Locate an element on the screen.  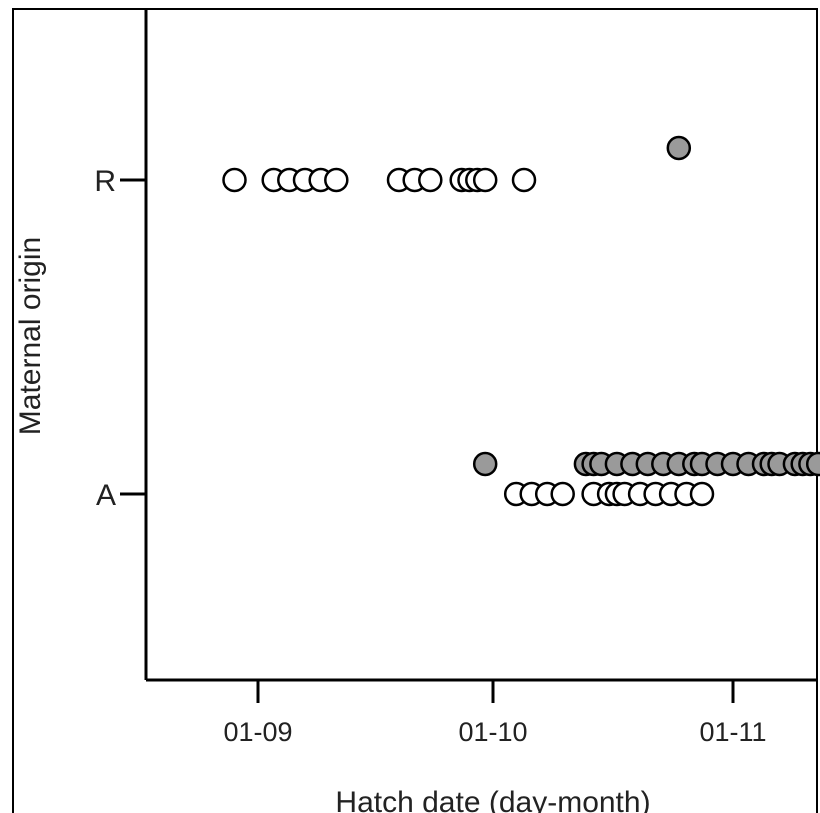
x-tick-label: 01-09 is located at coordinates (257, 732).